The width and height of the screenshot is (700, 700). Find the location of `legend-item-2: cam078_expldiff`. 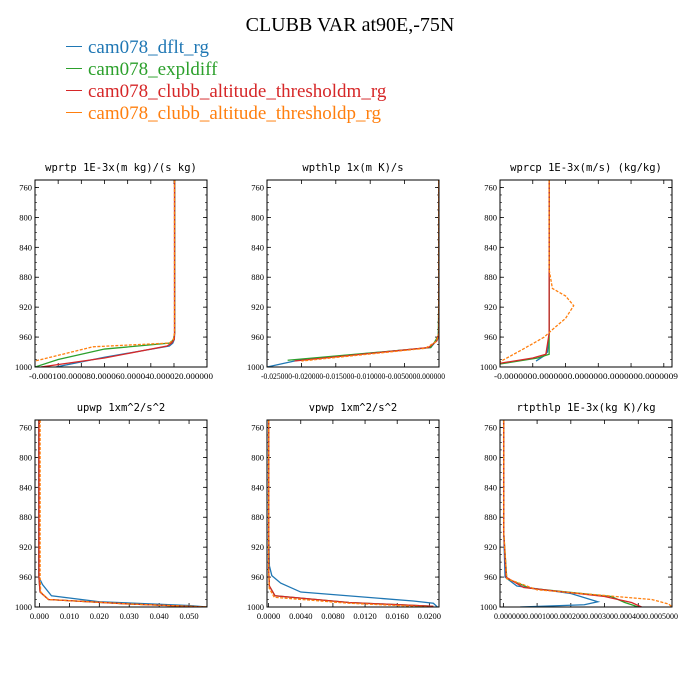

legend-item-2: cam078_expldiff is located at coordinates (141, 70).